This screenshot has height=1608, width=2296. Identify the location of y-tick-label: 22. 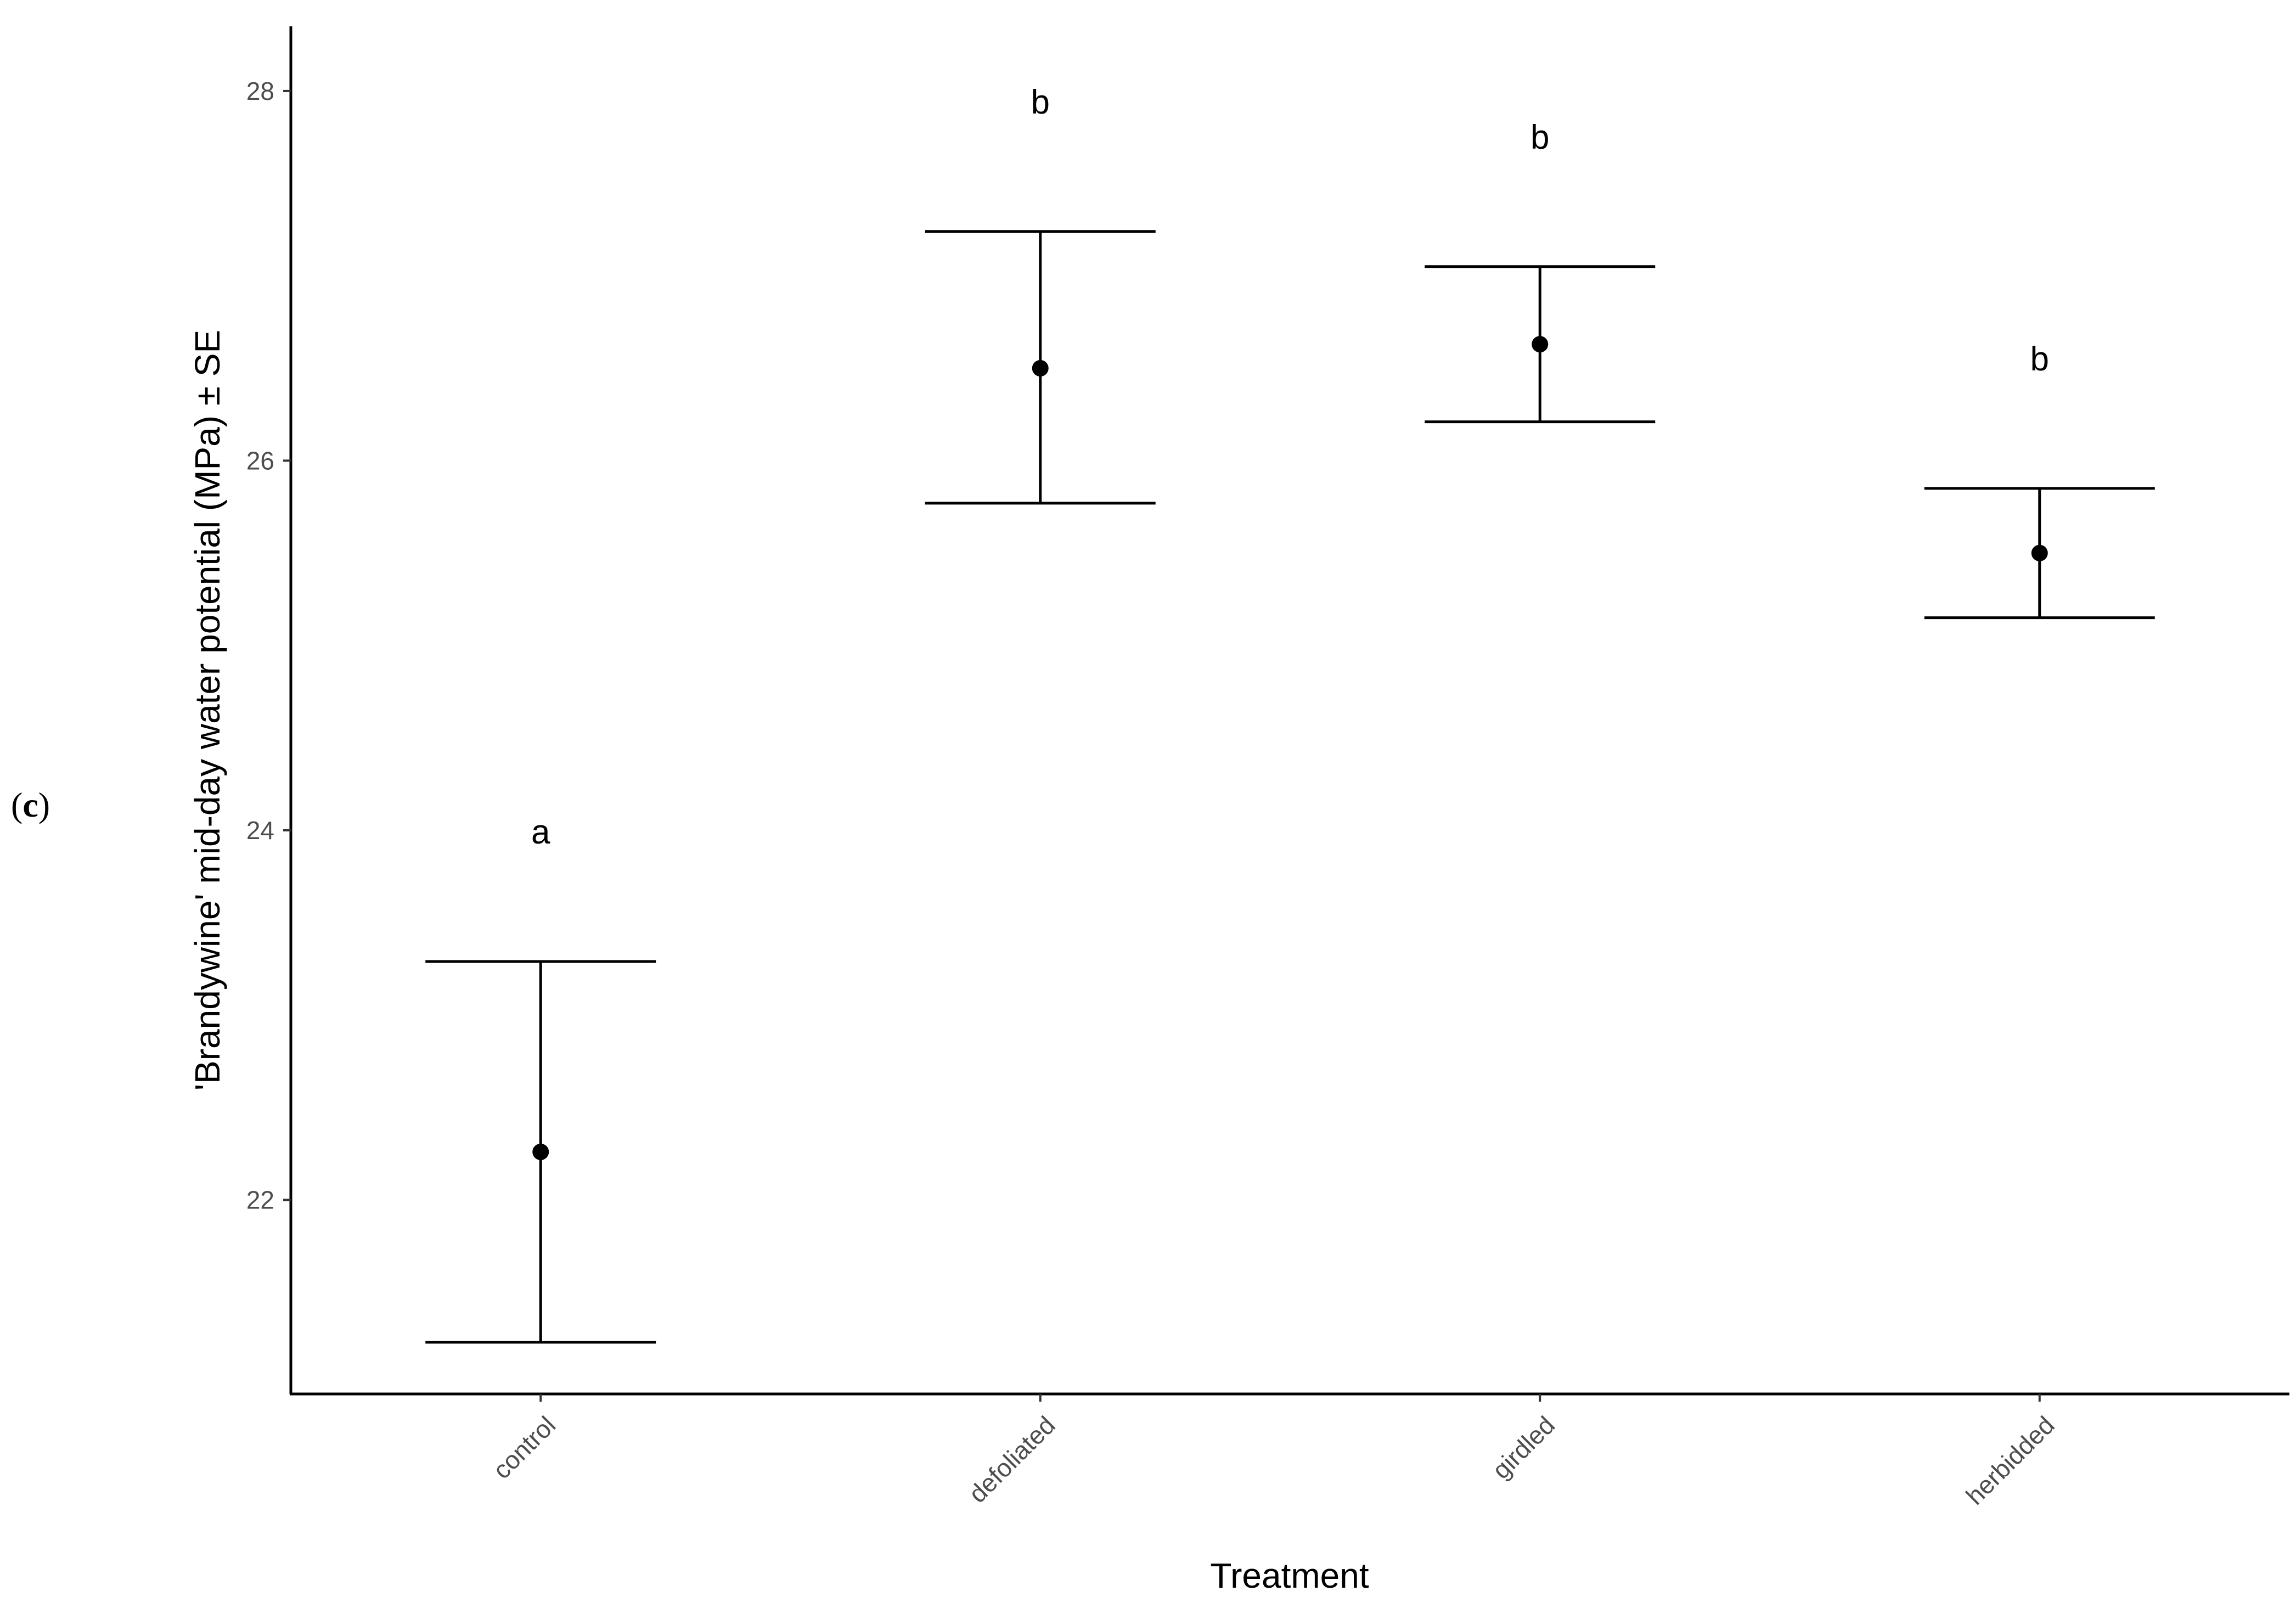
(260, 1199).